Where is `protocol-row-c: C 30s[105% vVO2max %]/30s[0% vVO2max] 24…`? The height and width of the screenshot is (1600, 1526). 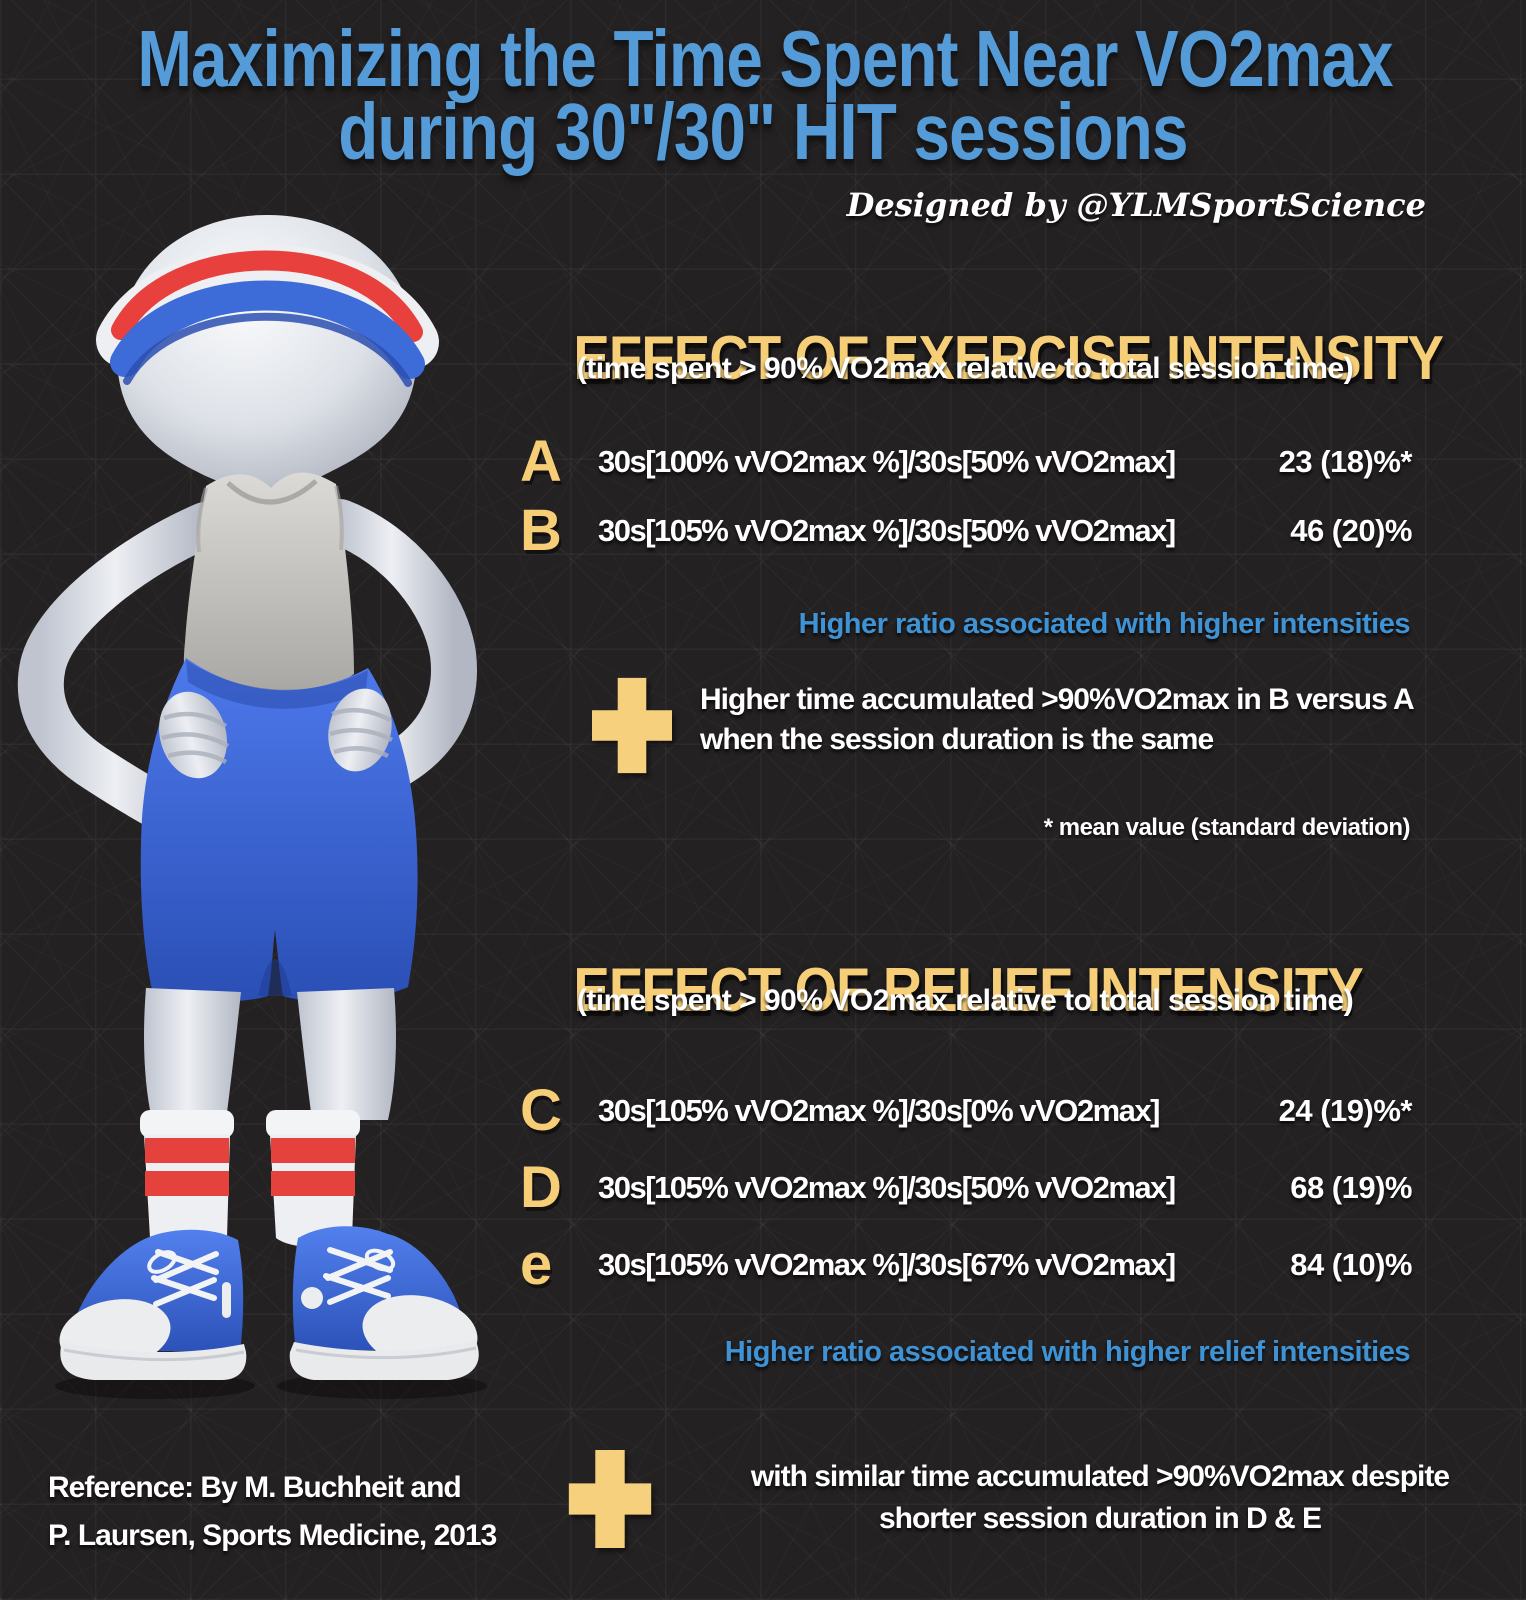 protocol-row-c: C 30s[105% vVO2max %]/30s[0% vVO2max] 24… is located at coordinates (966, 1111).